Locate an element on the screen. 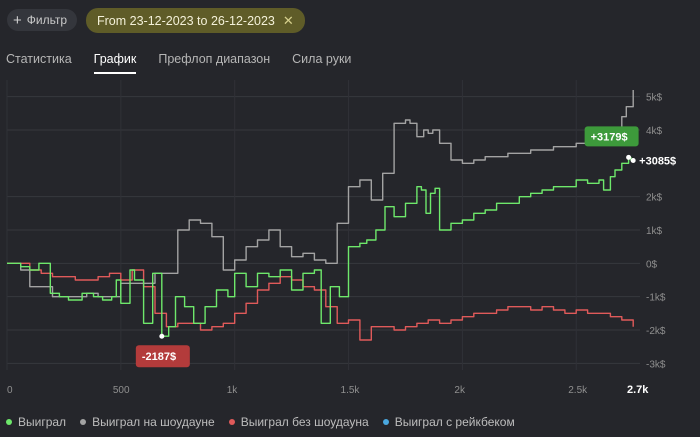 The width and height of the screenshot is (700, 437). y-tick-label: 1k$ is located at coordinates (654, 231).